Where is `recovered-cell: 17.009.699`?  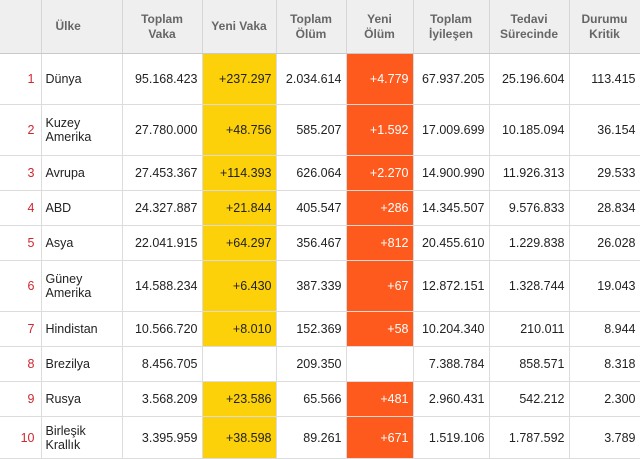 recovered-cell: 17.009.699 is located at coordinates (451, 130).